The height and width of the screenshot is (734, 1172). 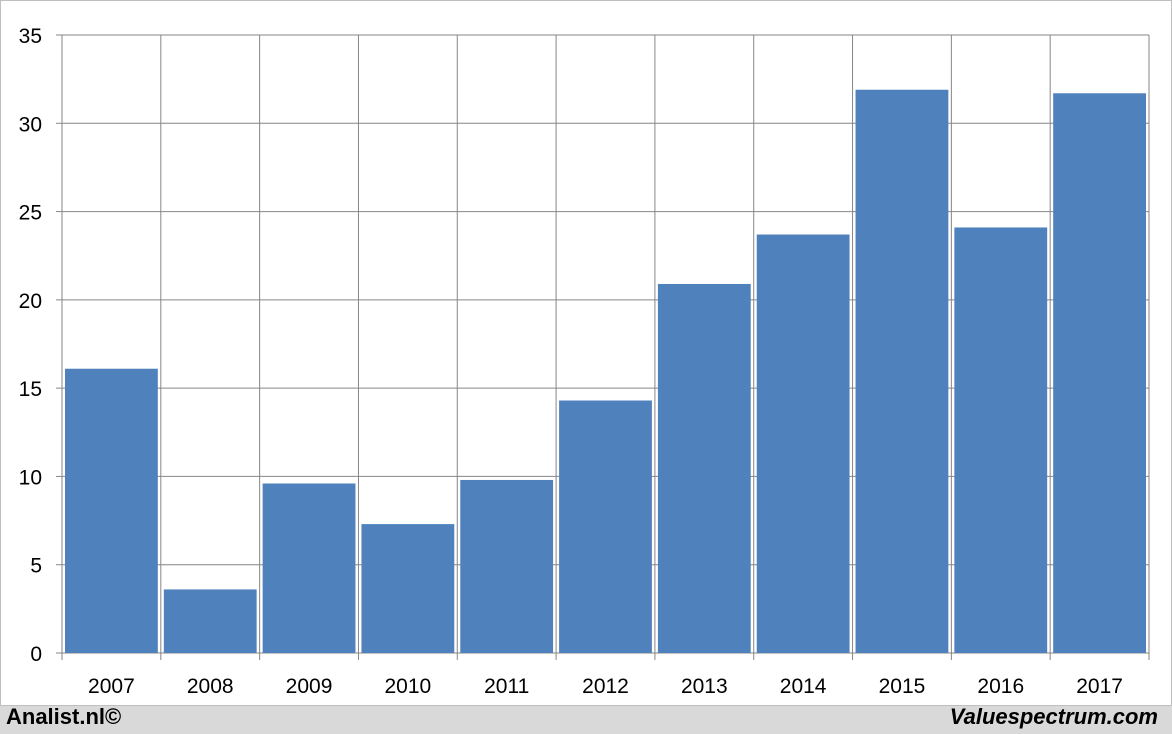 What do you see at coordinates (111, 510) in the screenshot?
I see `bar-2007` at bounding box center [111, 510].